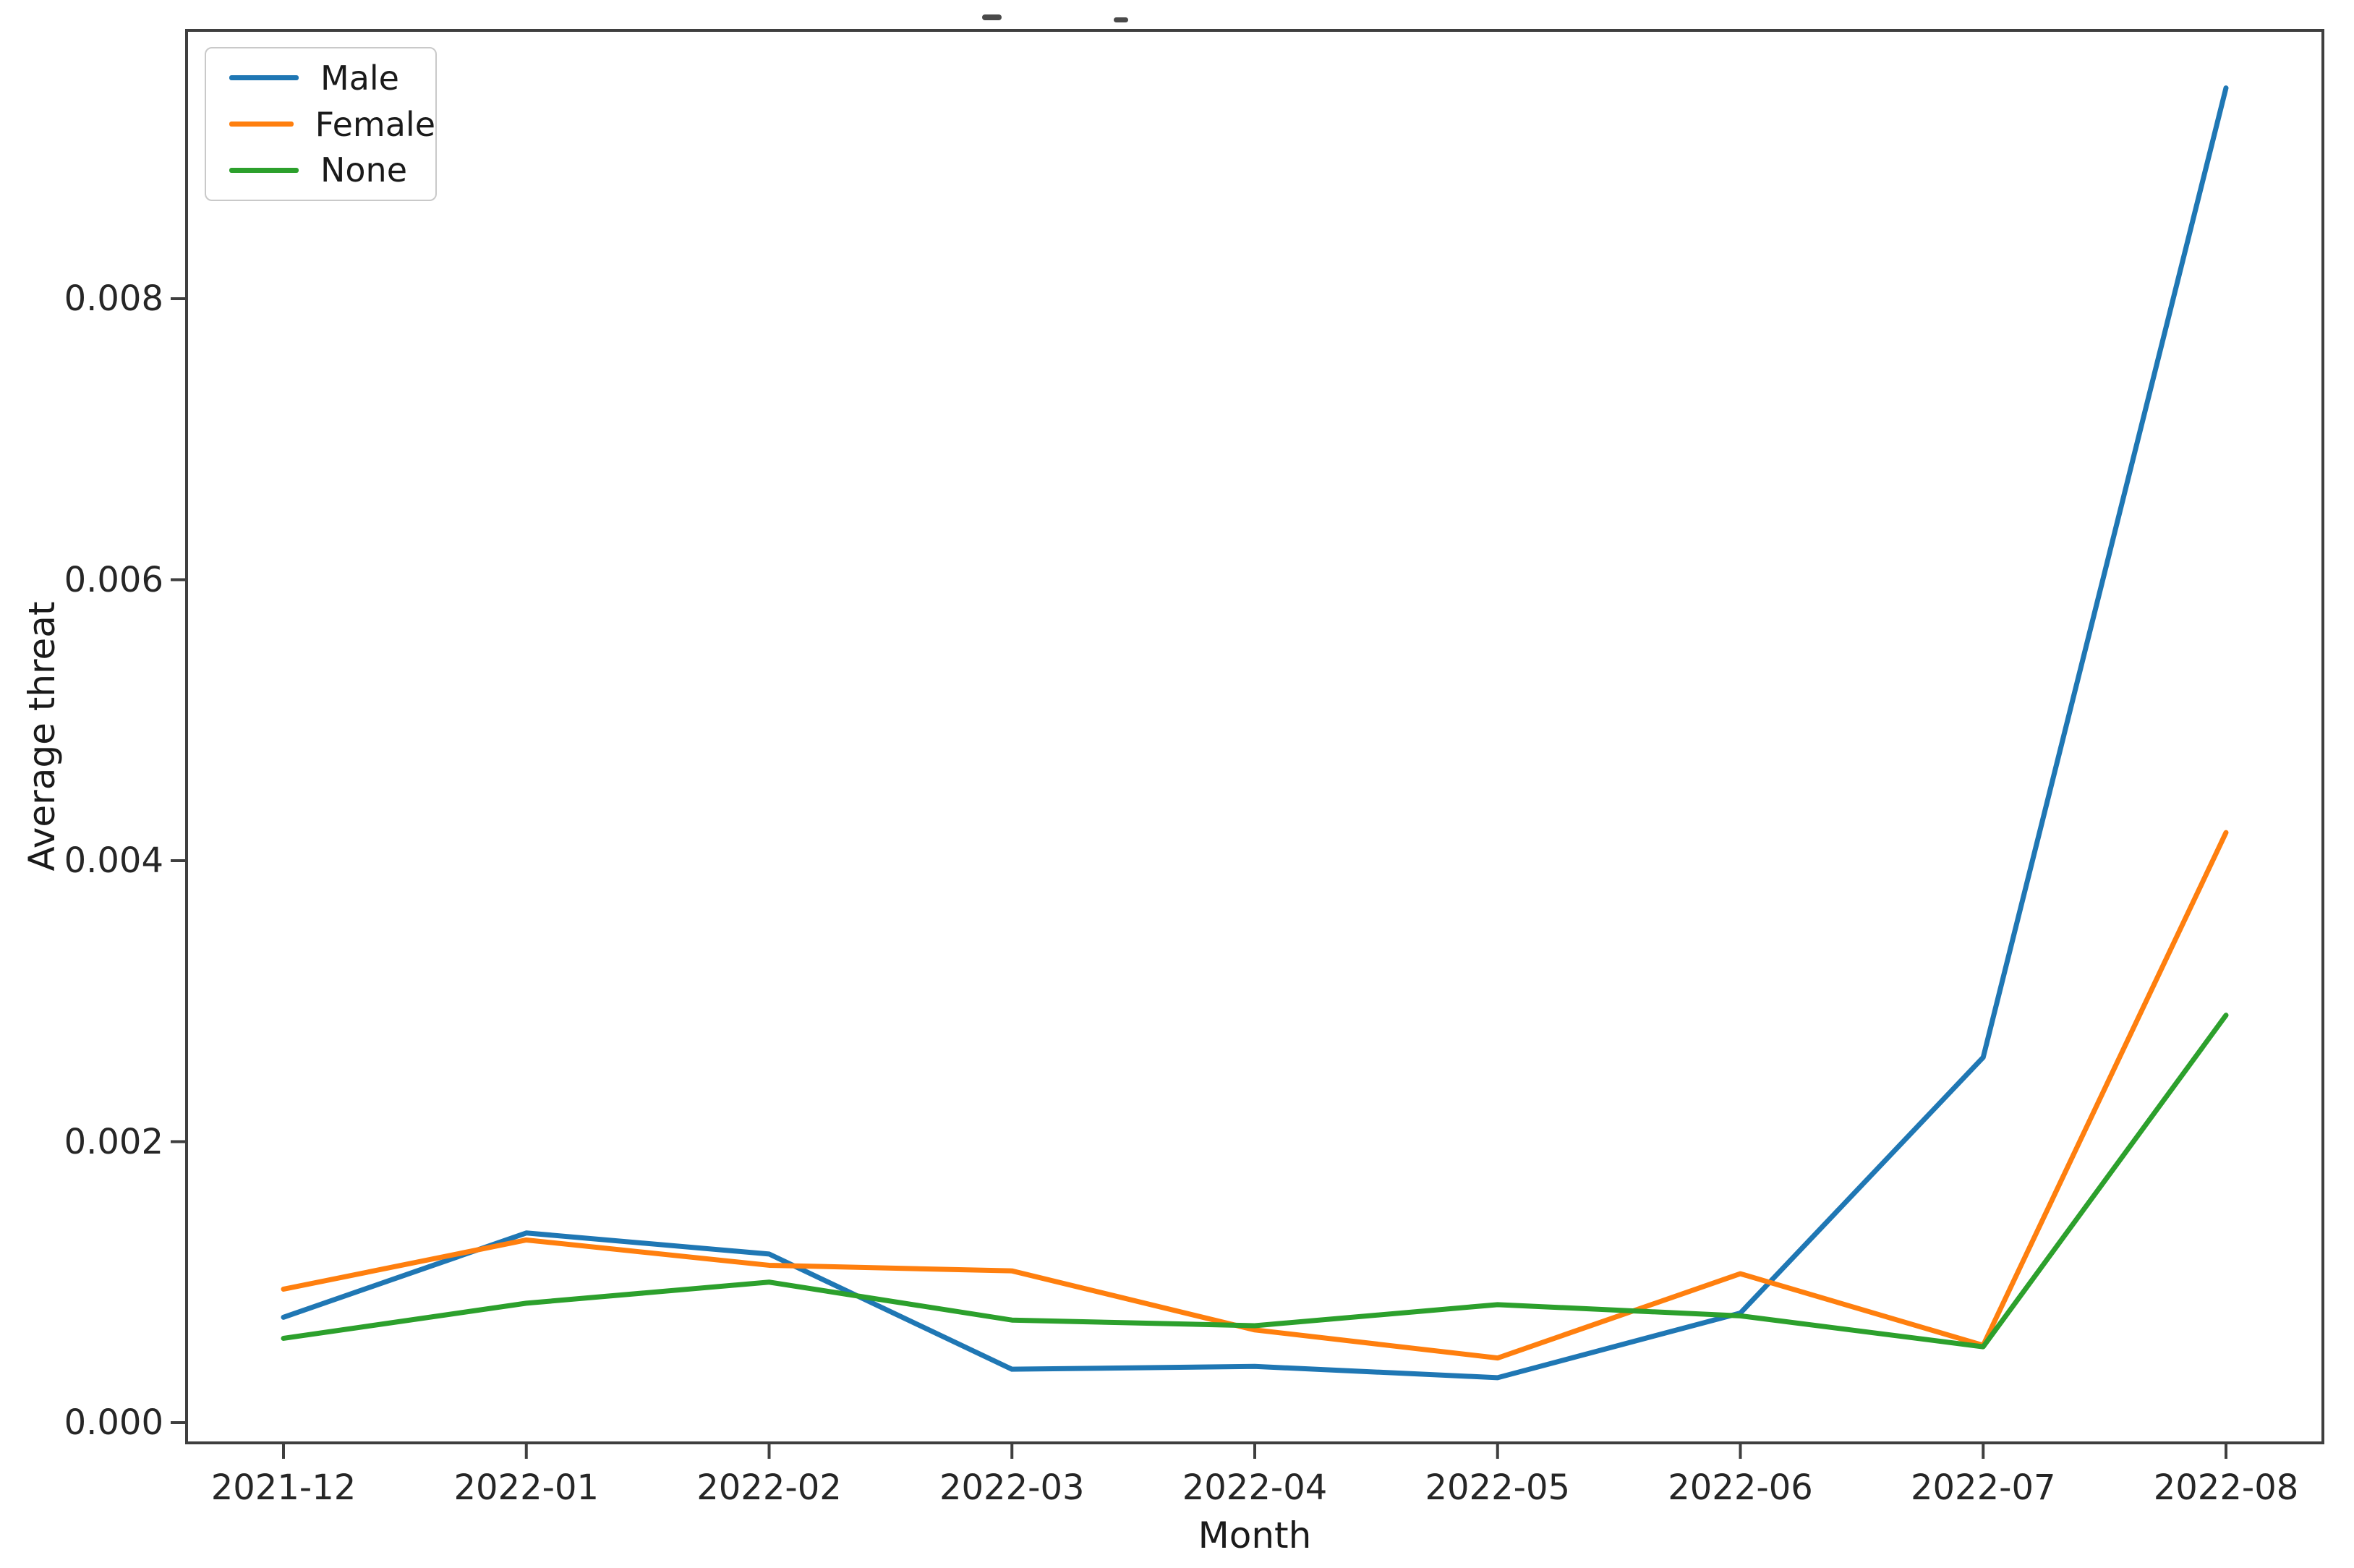 The width and height of the screenshot is (2354, 1568). What do you see at coordinates (113, 298) in the screenshot?
I see `y-tick-label: 0.008` at bounding box center [113, 298].